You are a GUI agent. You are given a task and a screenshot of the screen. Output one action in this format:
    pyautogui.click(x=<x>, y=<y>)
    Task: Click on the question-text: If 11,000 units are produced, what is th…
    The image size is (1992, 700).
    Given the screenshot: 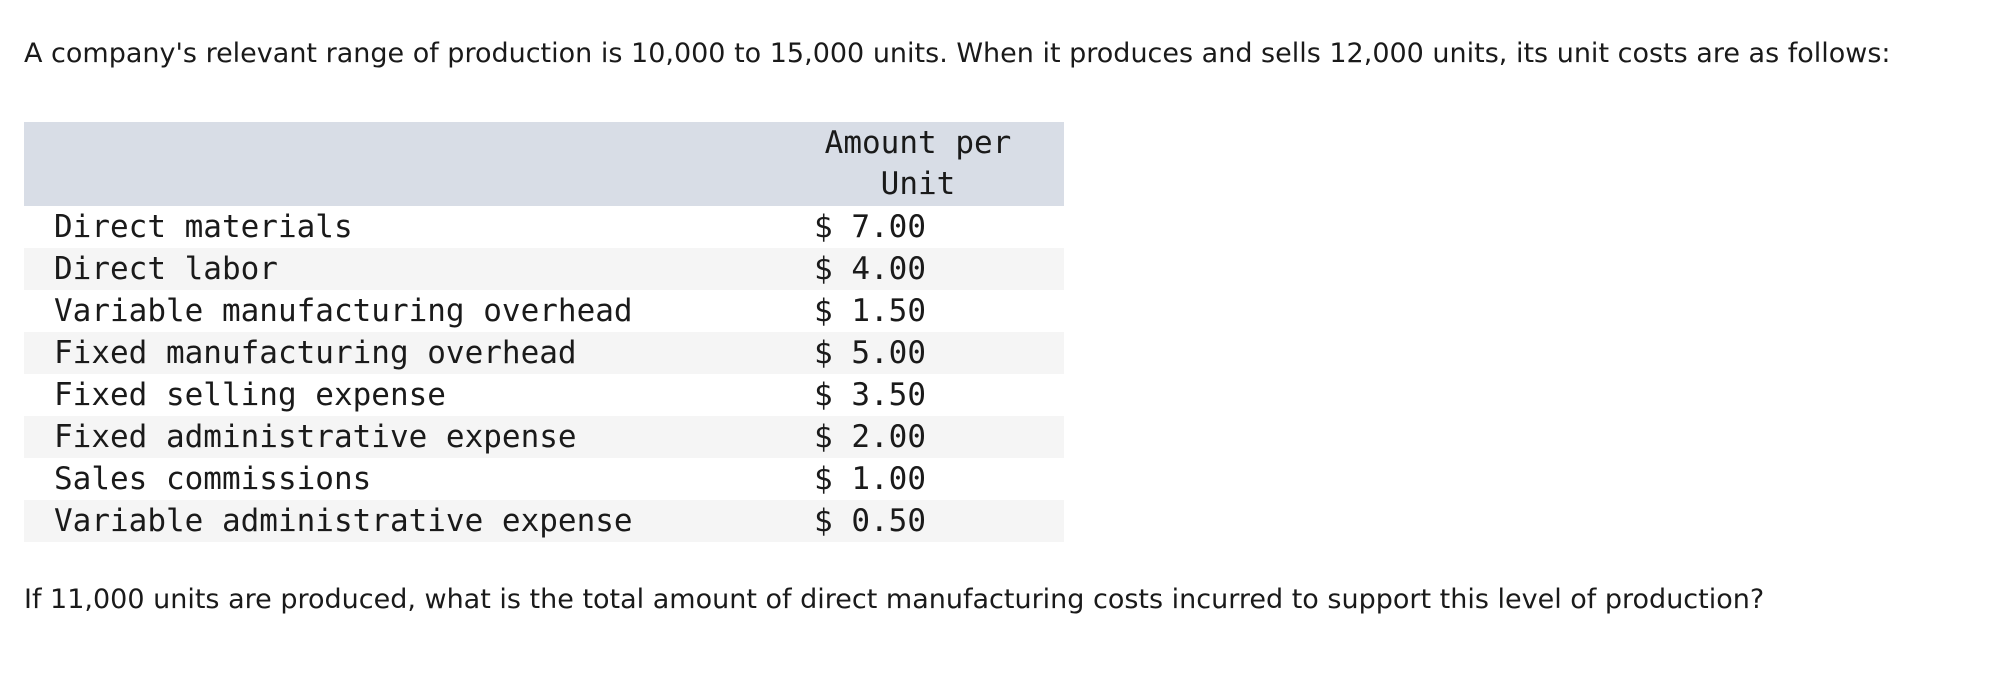 What is the action you would take?
    pyautogui.click(x=894, y=599)
    